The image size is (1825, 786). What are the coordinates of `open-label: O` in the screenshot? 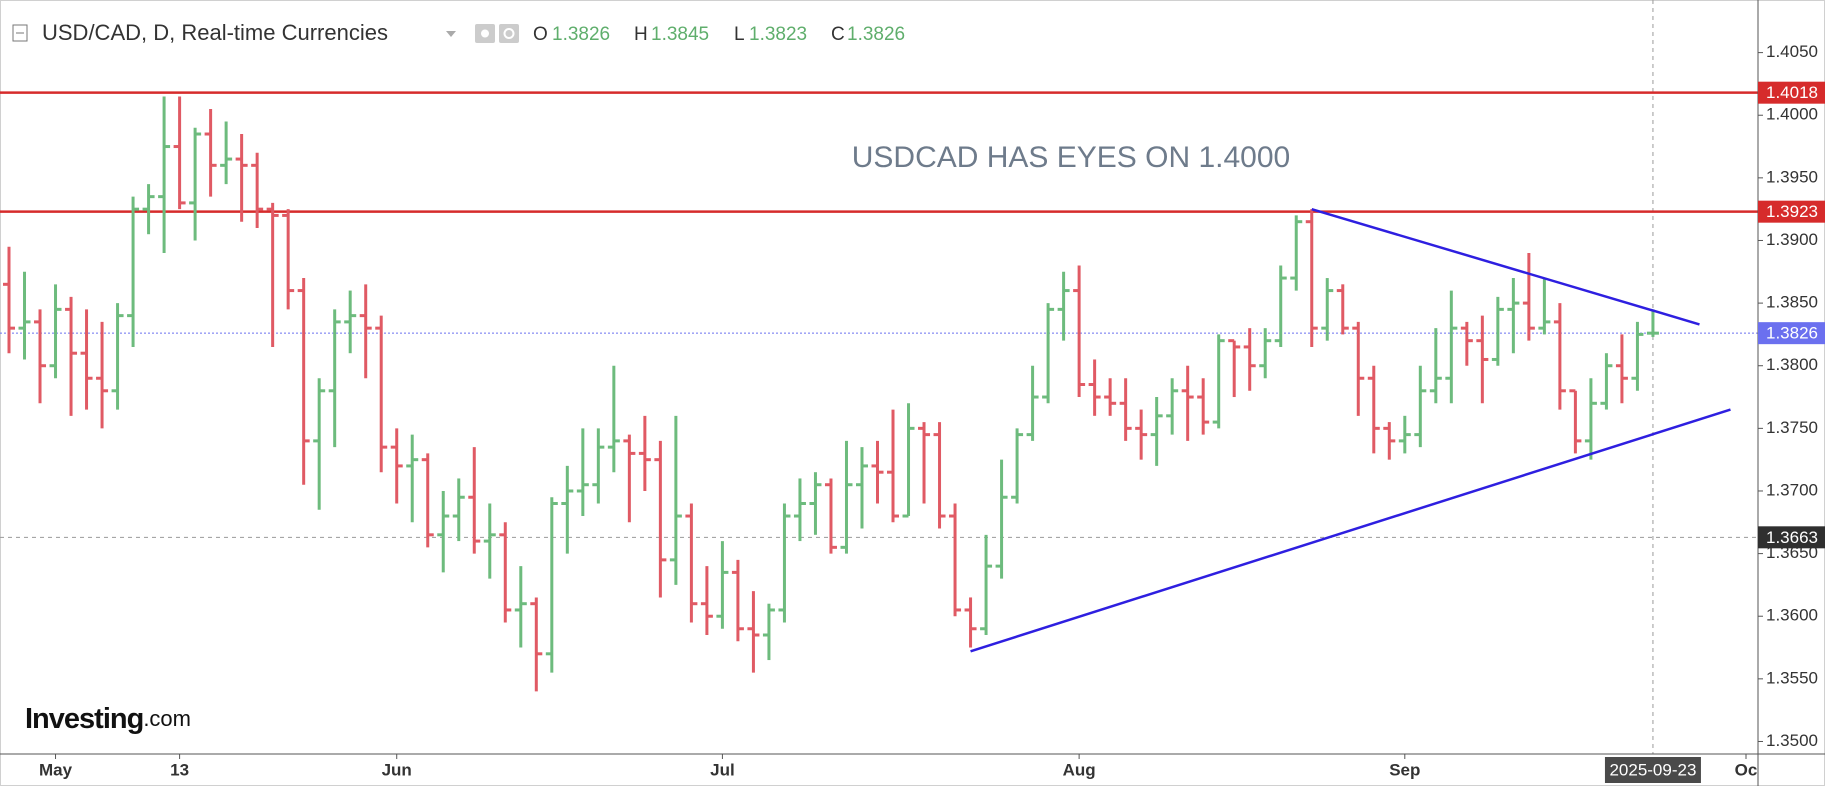 It's located at (540, 34).